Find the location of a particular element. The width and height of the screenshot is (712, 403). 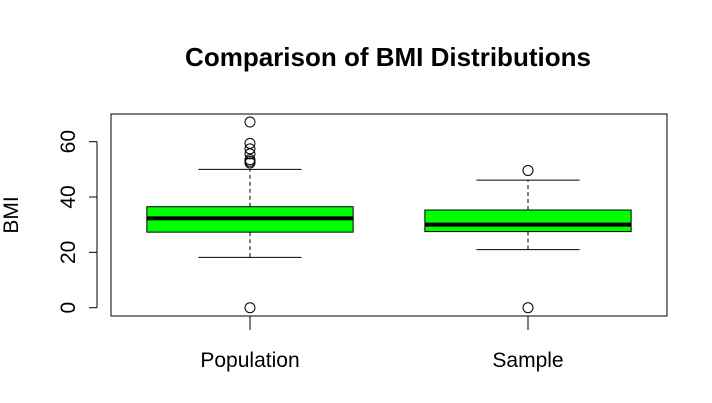

y-tick-label: 60 is located at coordinates (68, 141).